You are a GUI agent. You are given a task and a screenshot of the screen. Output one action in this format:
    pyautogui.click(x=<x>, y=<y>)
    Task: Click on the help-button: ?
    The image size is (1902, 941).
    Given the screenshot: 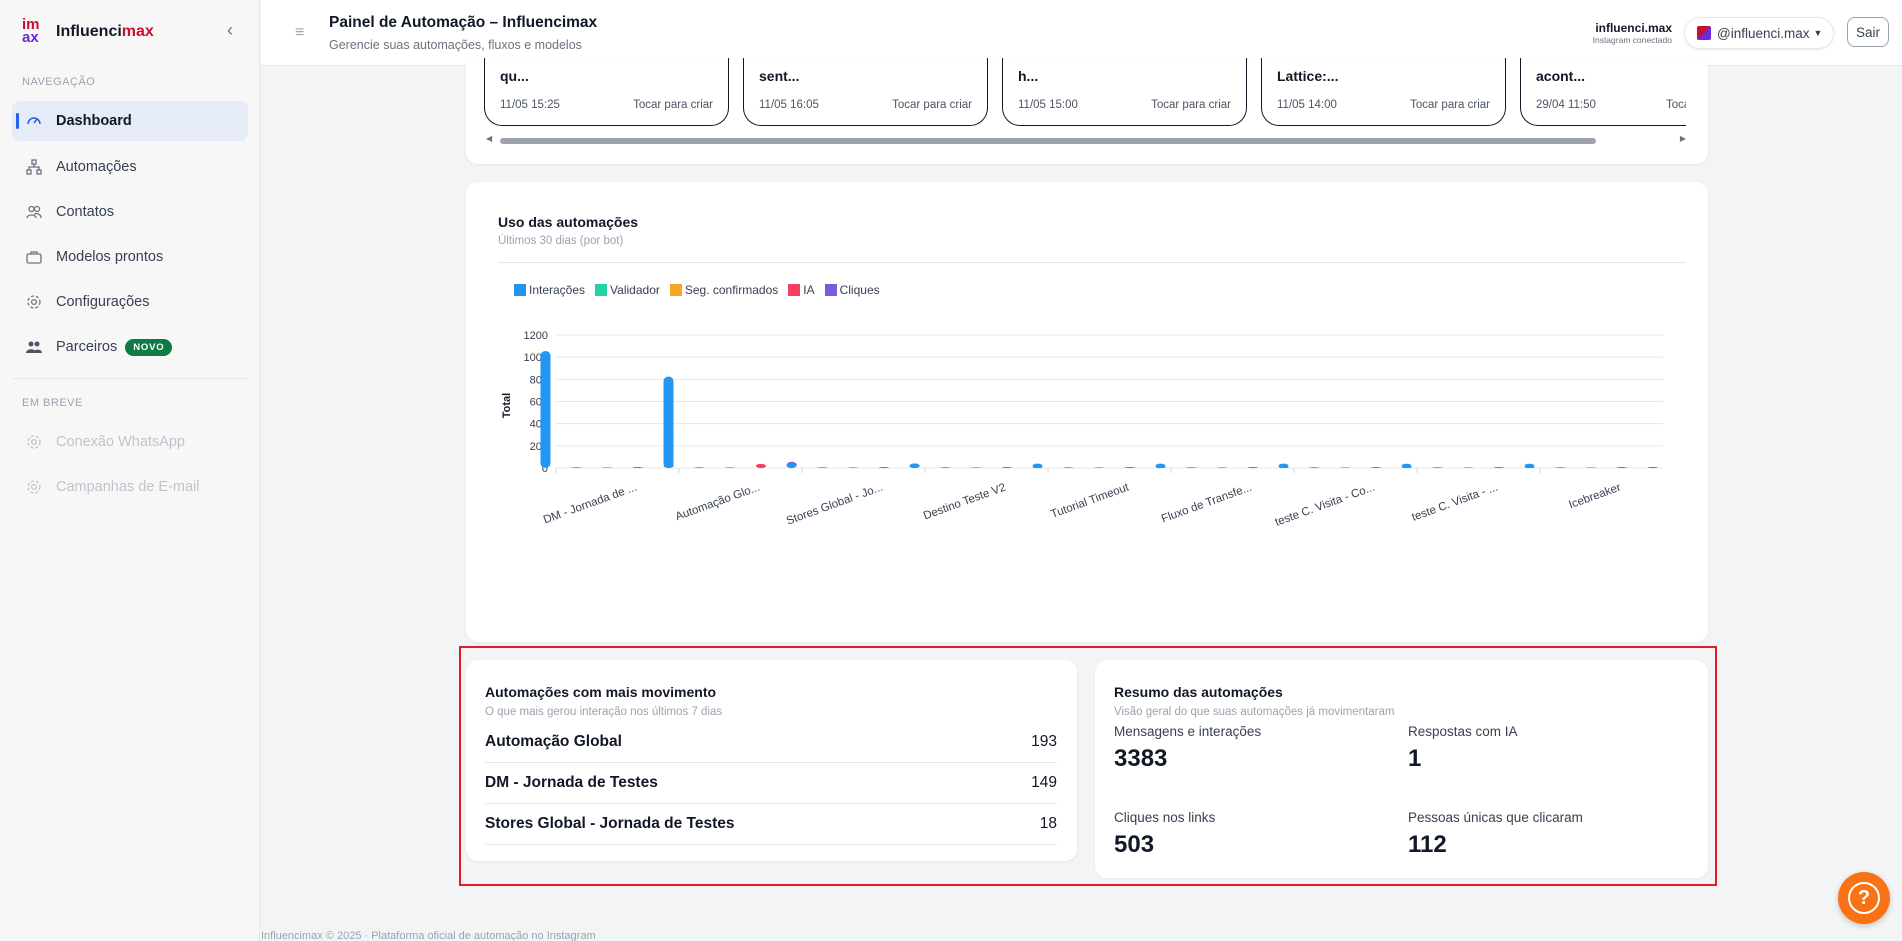 What is the action you would take?
    pyautogui.click(x=1864, y=898)
    